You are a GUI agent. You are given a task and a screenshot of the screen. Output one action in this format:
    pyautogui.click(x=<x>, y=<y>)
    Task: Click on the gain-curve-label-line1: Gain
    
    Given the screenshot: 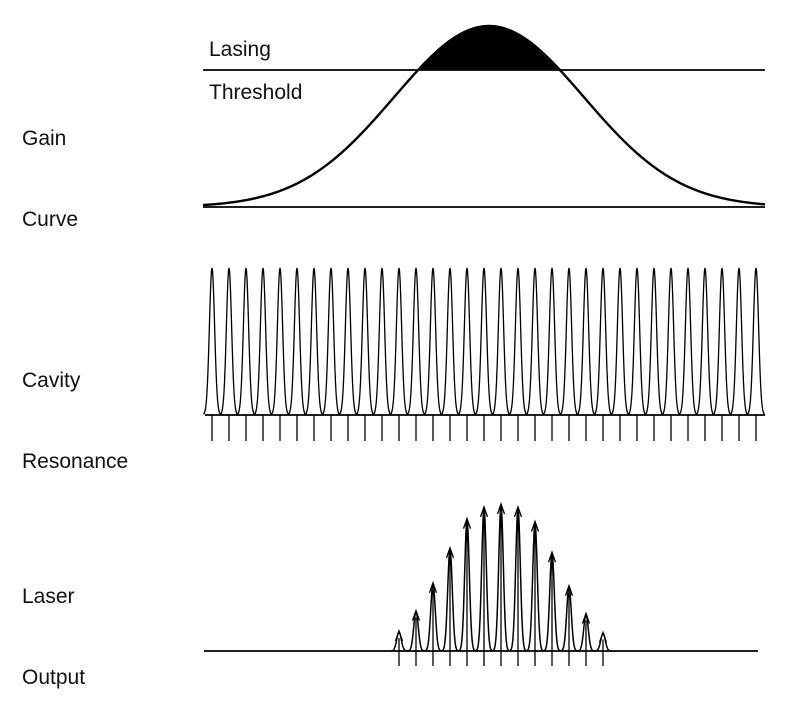 What is the action you would take?
    pyautogui.click(x=44, y=138)
    